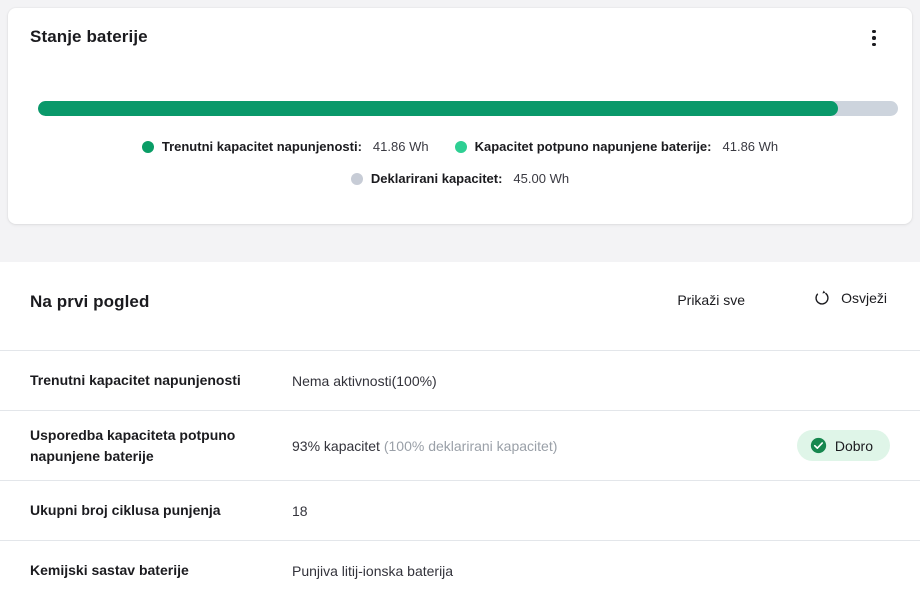 The height and width of the screenshot is (606, 920). I want to click on refresh-label: Osvježi, so click(864, 298).